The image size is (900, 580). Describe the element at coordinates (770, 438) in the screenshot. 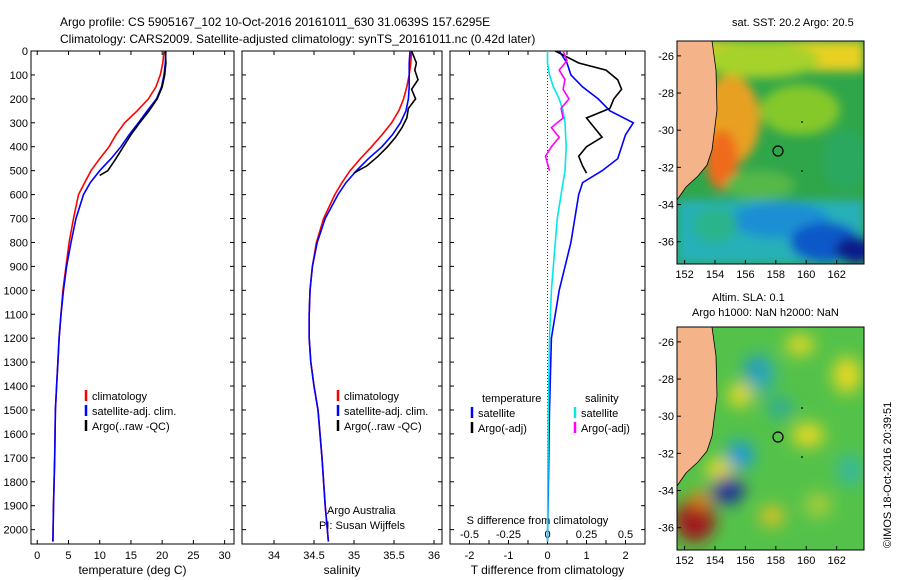

I see `sla-map-frame` at that location.